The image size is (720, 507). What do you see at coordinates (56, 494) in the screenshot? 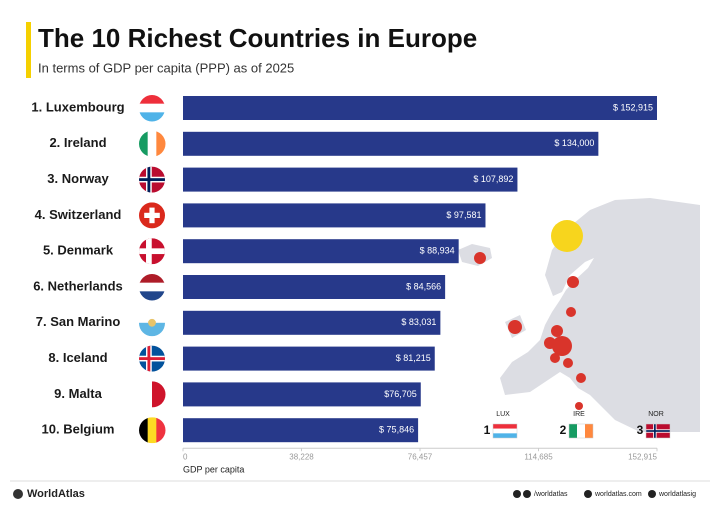
I see `brand: WorldAtlas` at bounding box center [56, 494].